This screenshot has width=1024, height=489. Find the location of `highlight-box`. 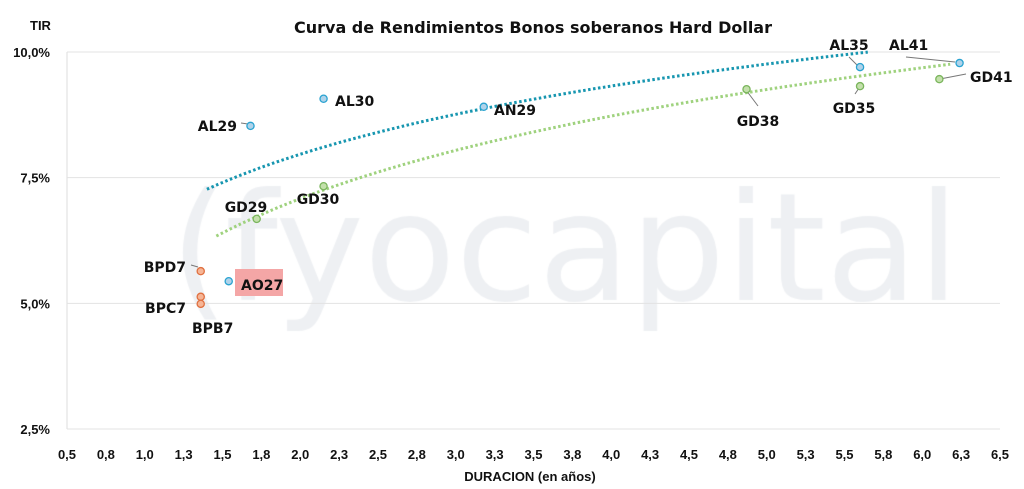

highlight-box is located at coordinates (259, 282).